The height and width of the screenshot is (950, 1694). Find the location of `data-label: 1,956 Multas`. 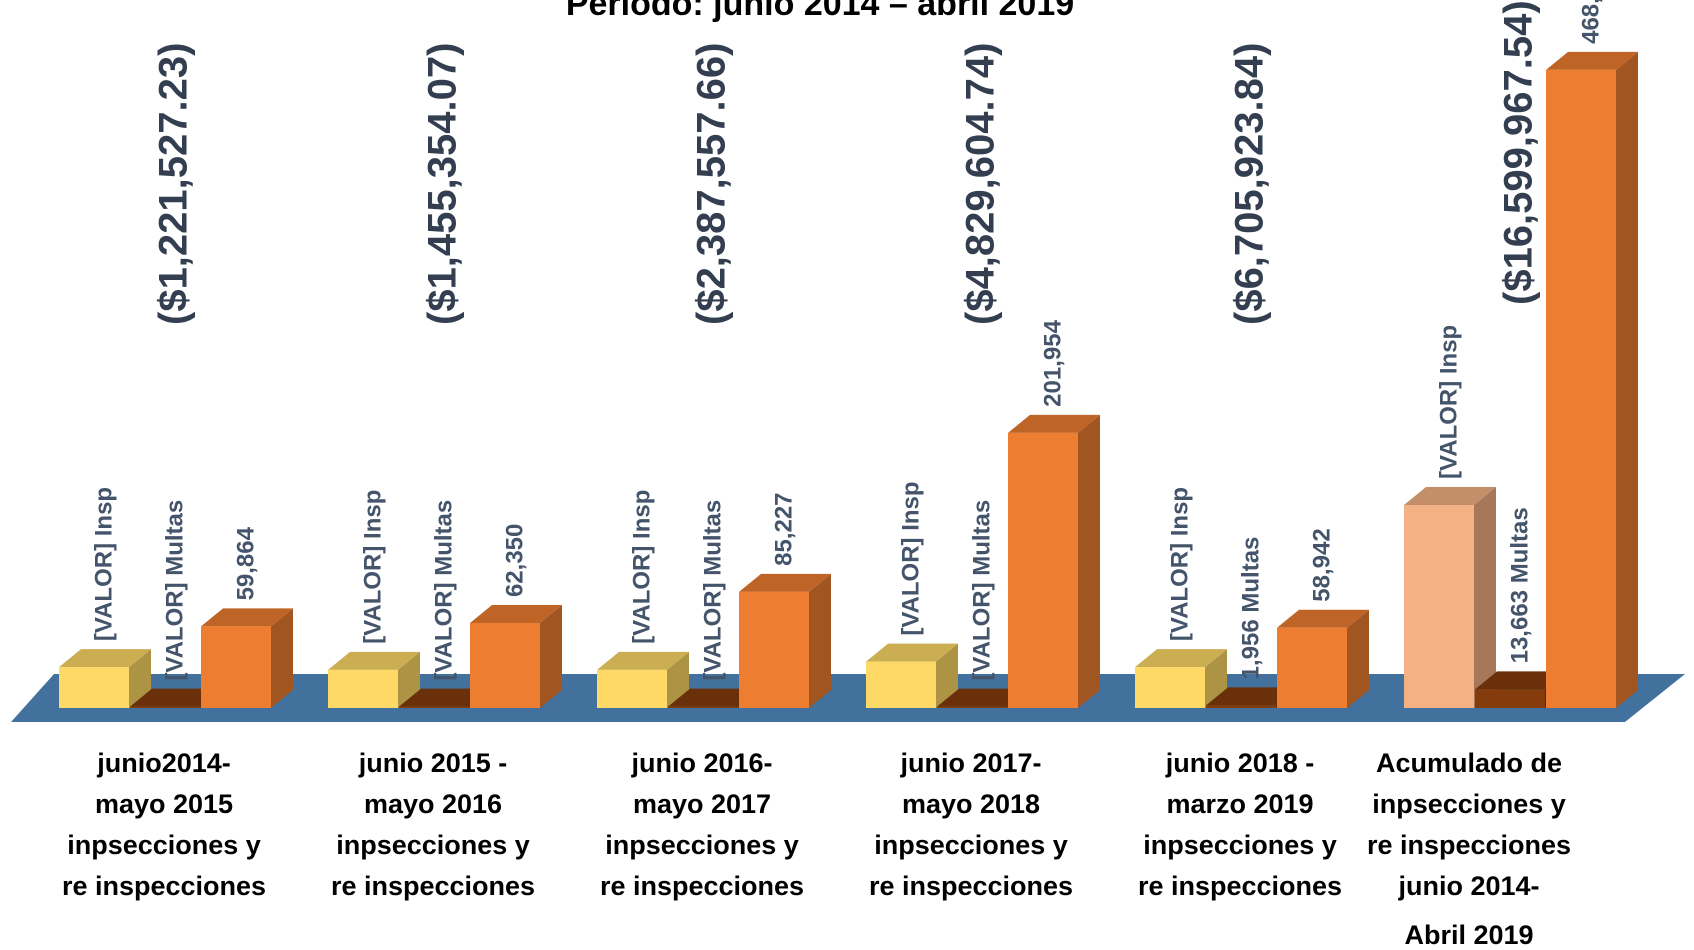

data-label: 1,956 Multas is located at coordinates (1250, 608).